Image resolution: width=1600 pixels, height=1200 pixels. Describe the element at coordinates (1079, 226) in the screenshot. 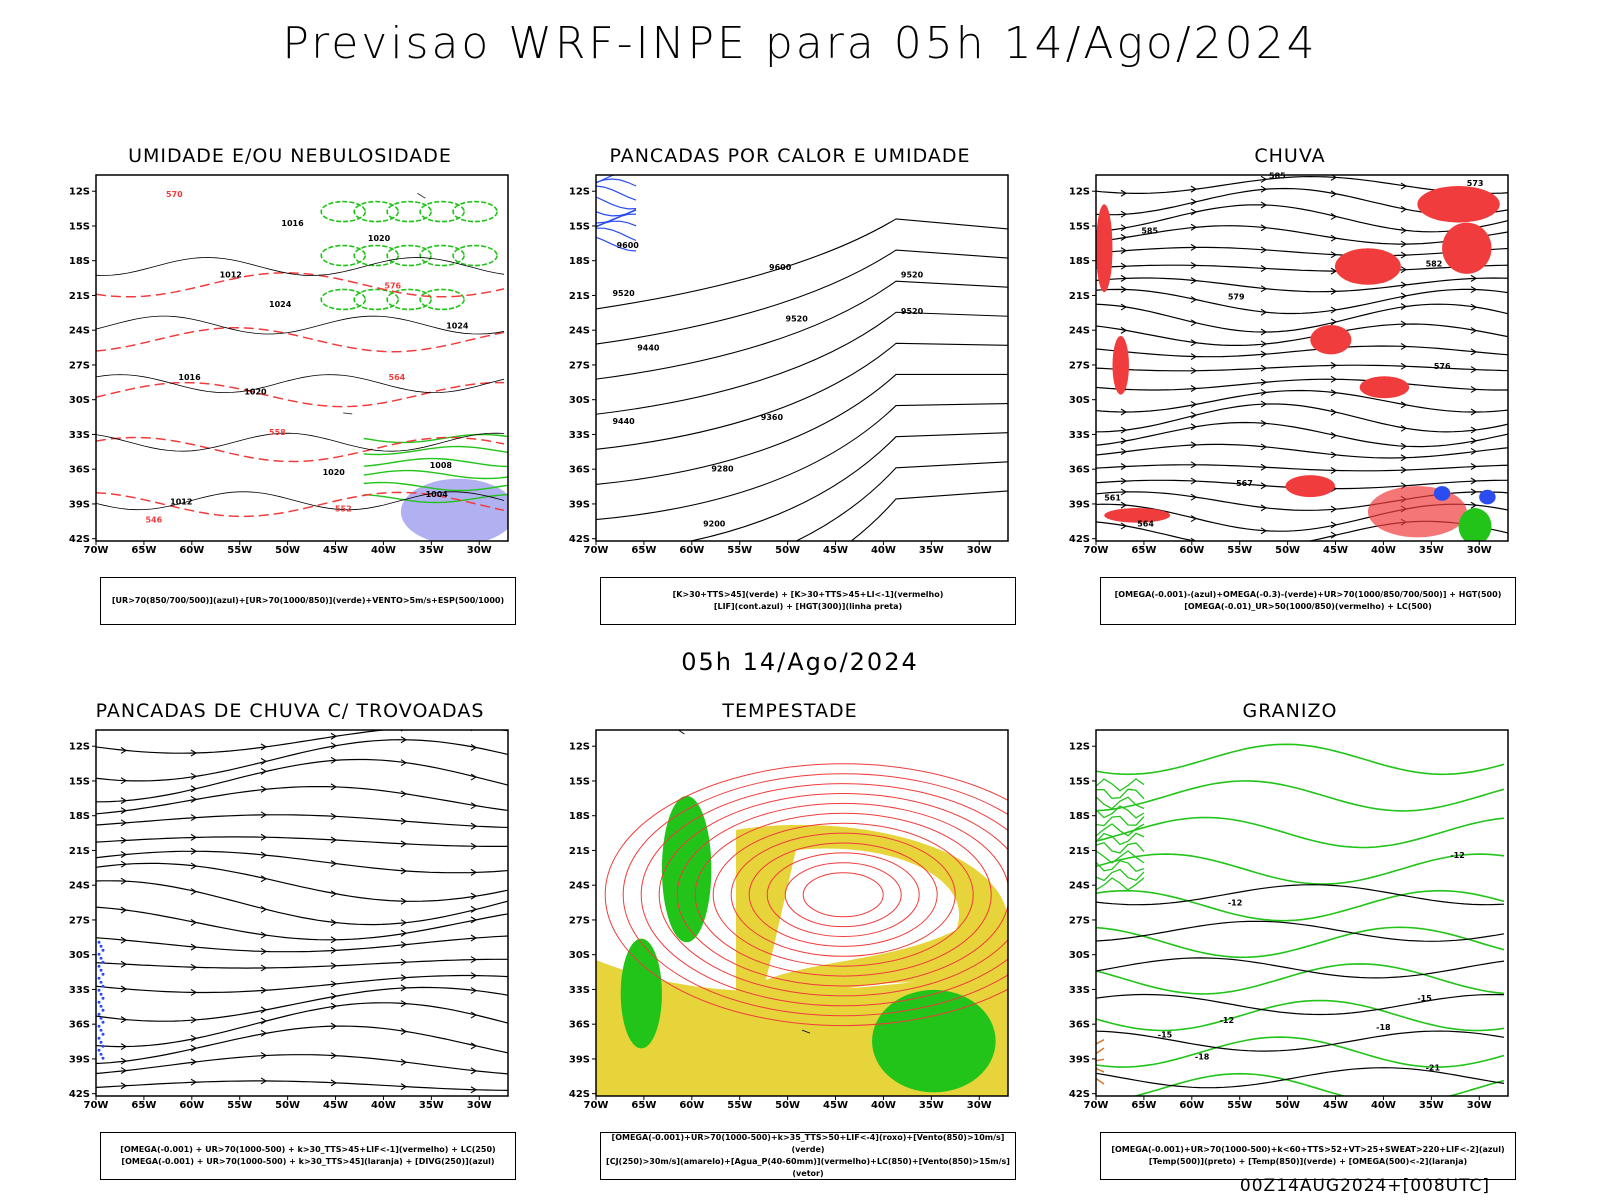

I see `lat-tick-label: 15S` at that location.